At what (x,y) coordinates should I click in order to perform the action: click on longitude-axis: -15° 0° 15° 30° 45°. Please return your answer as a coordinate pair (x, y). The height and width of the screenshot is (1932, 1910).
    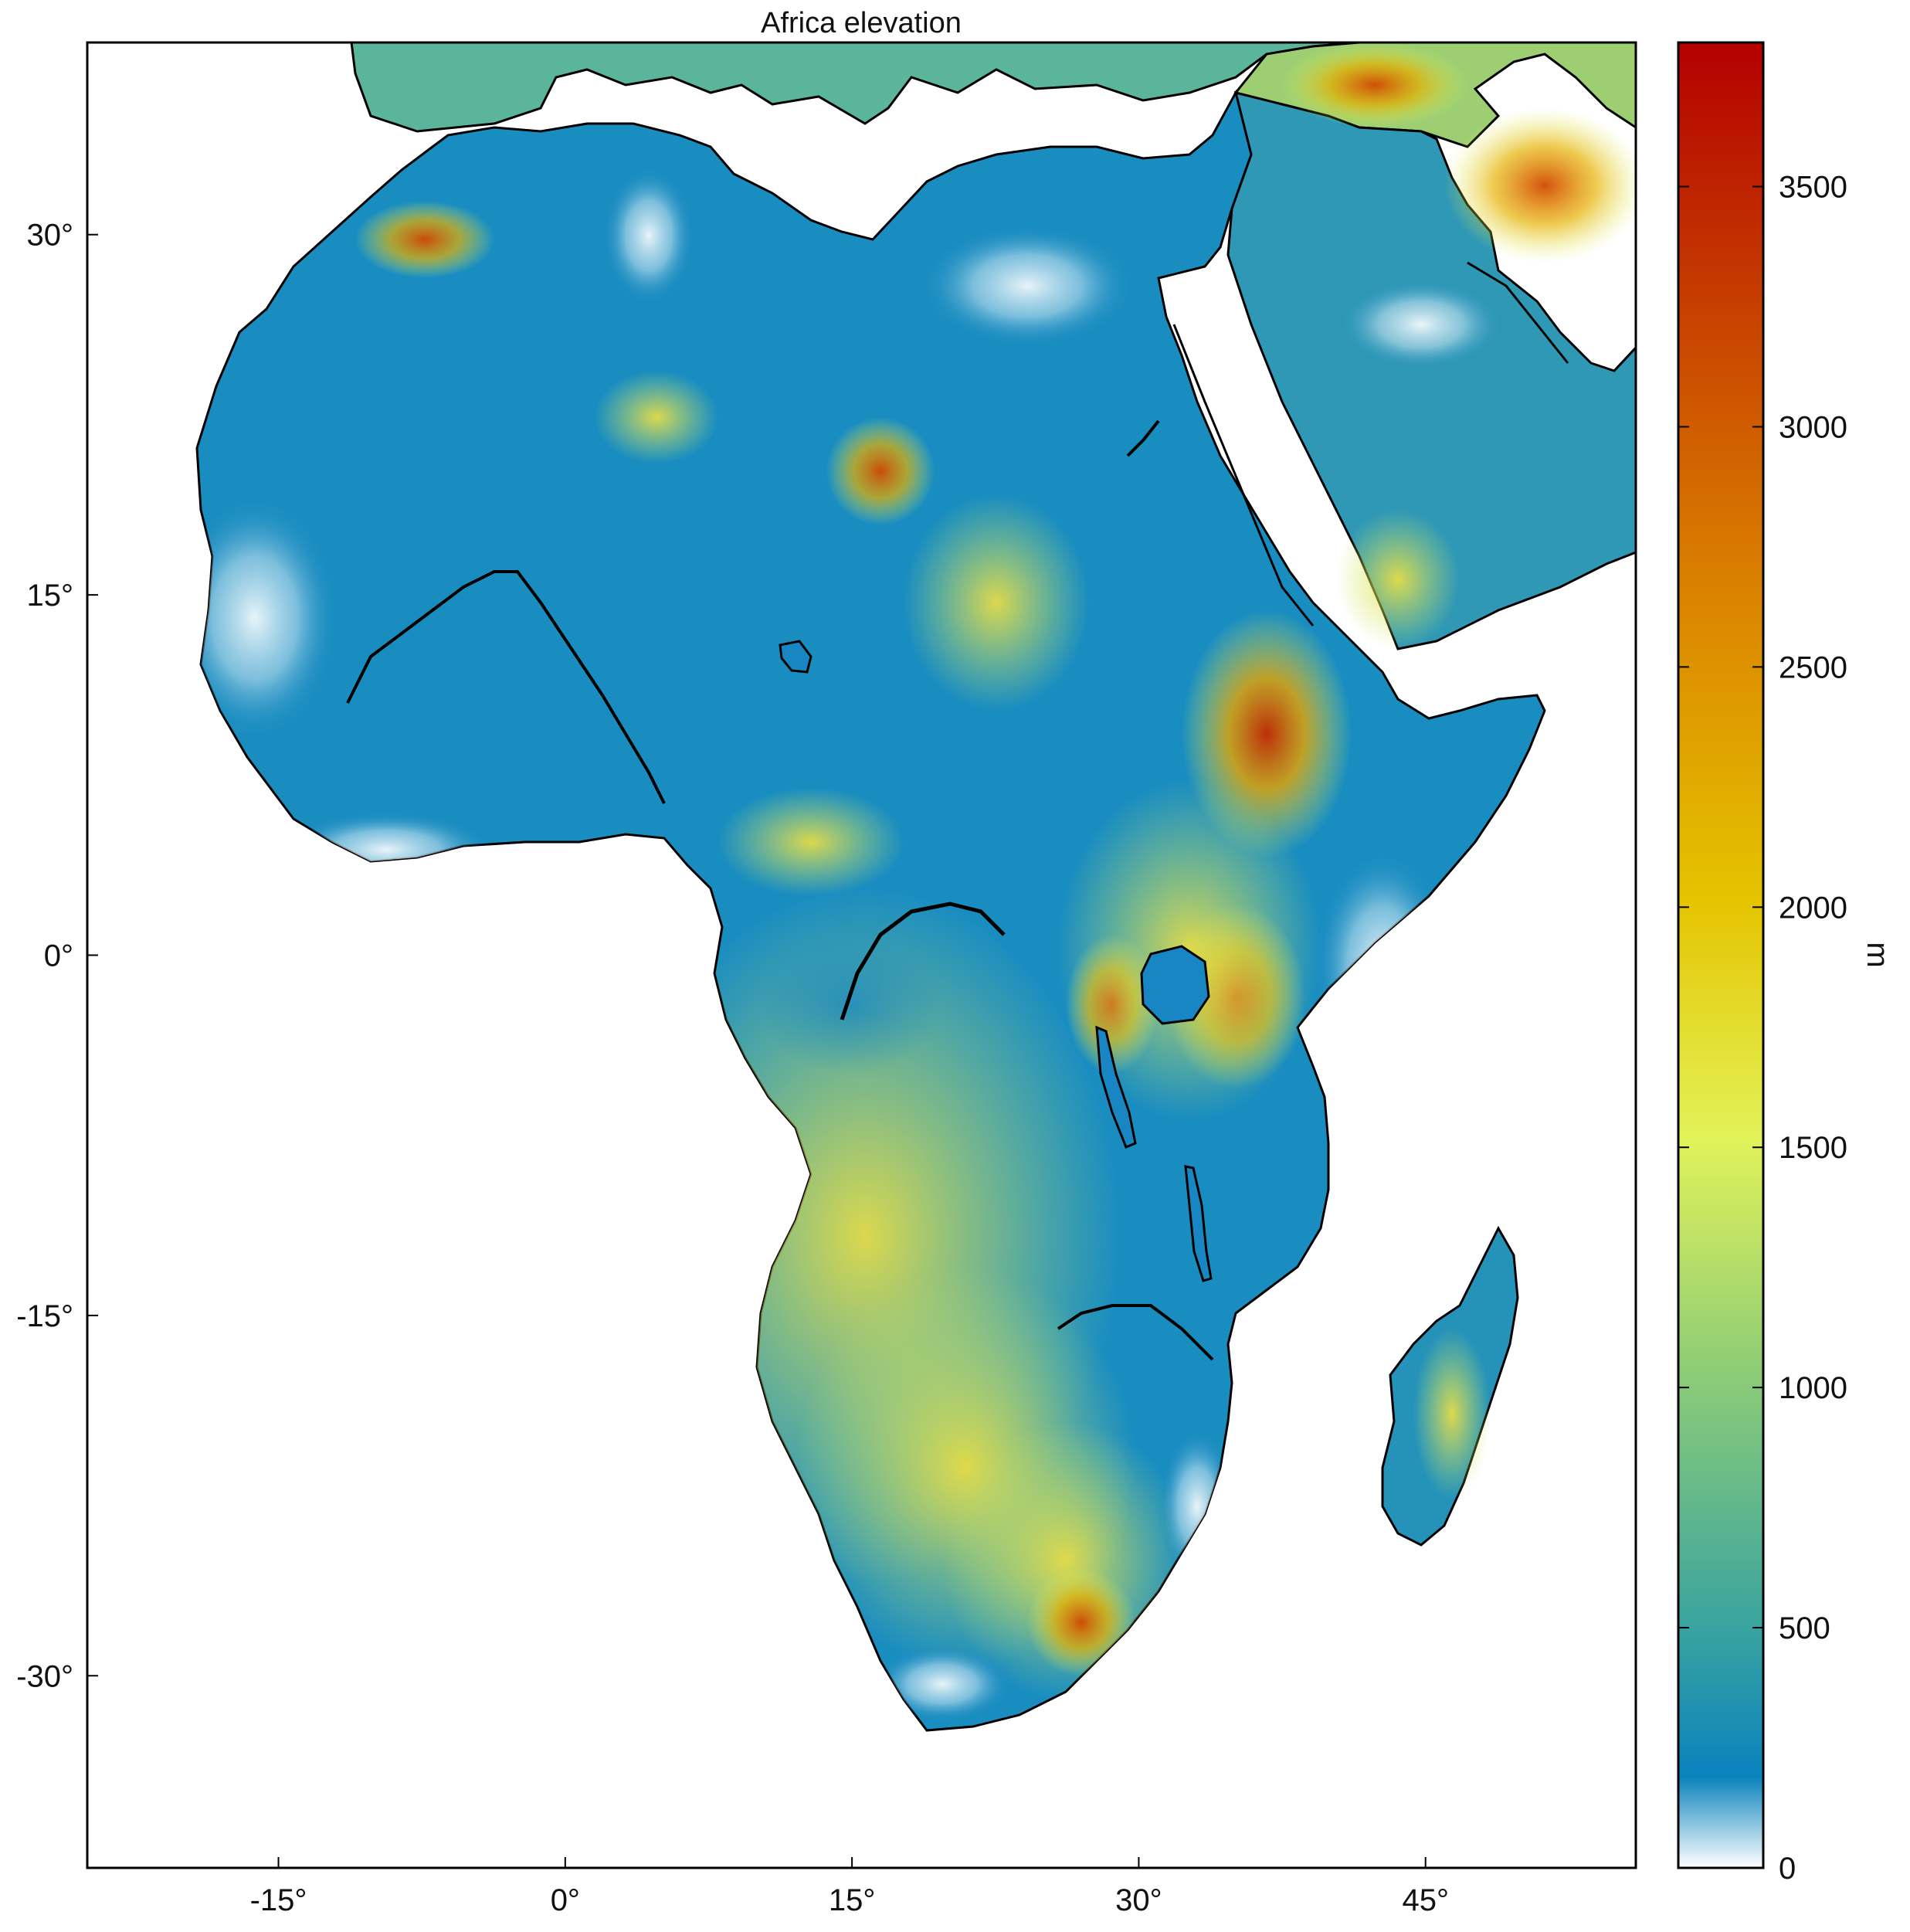
    Looking at the image, I should click on (849, 1887).